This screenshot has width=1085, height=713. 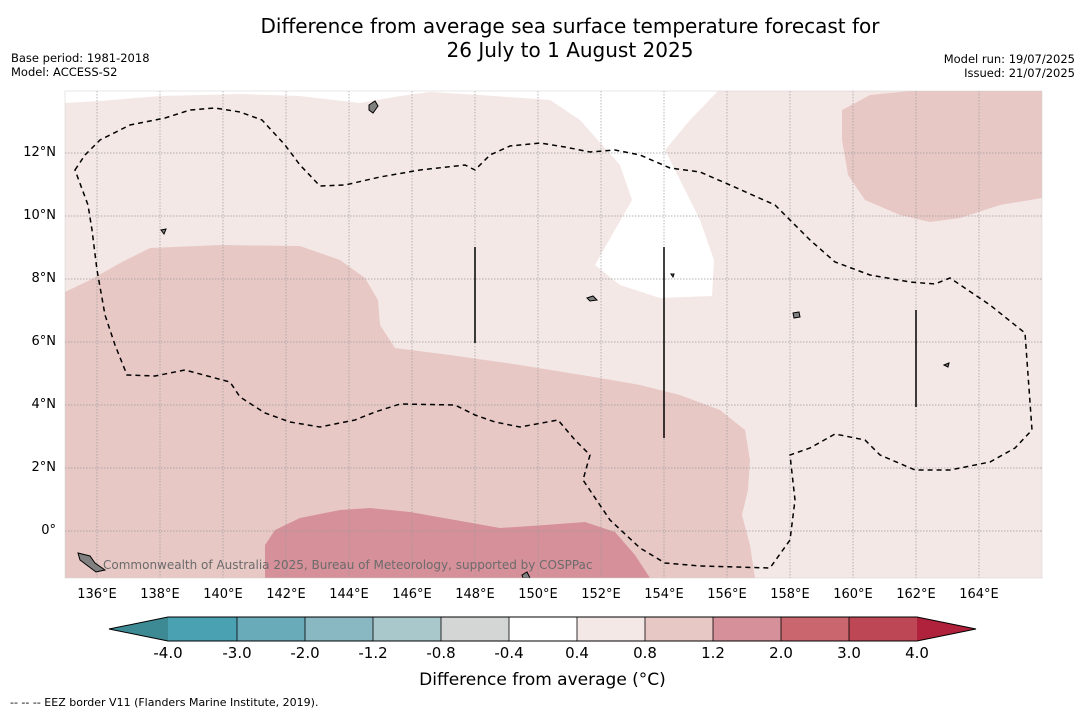 I want to click on colorbar-label: -0.8, so click(x=441, y=653).